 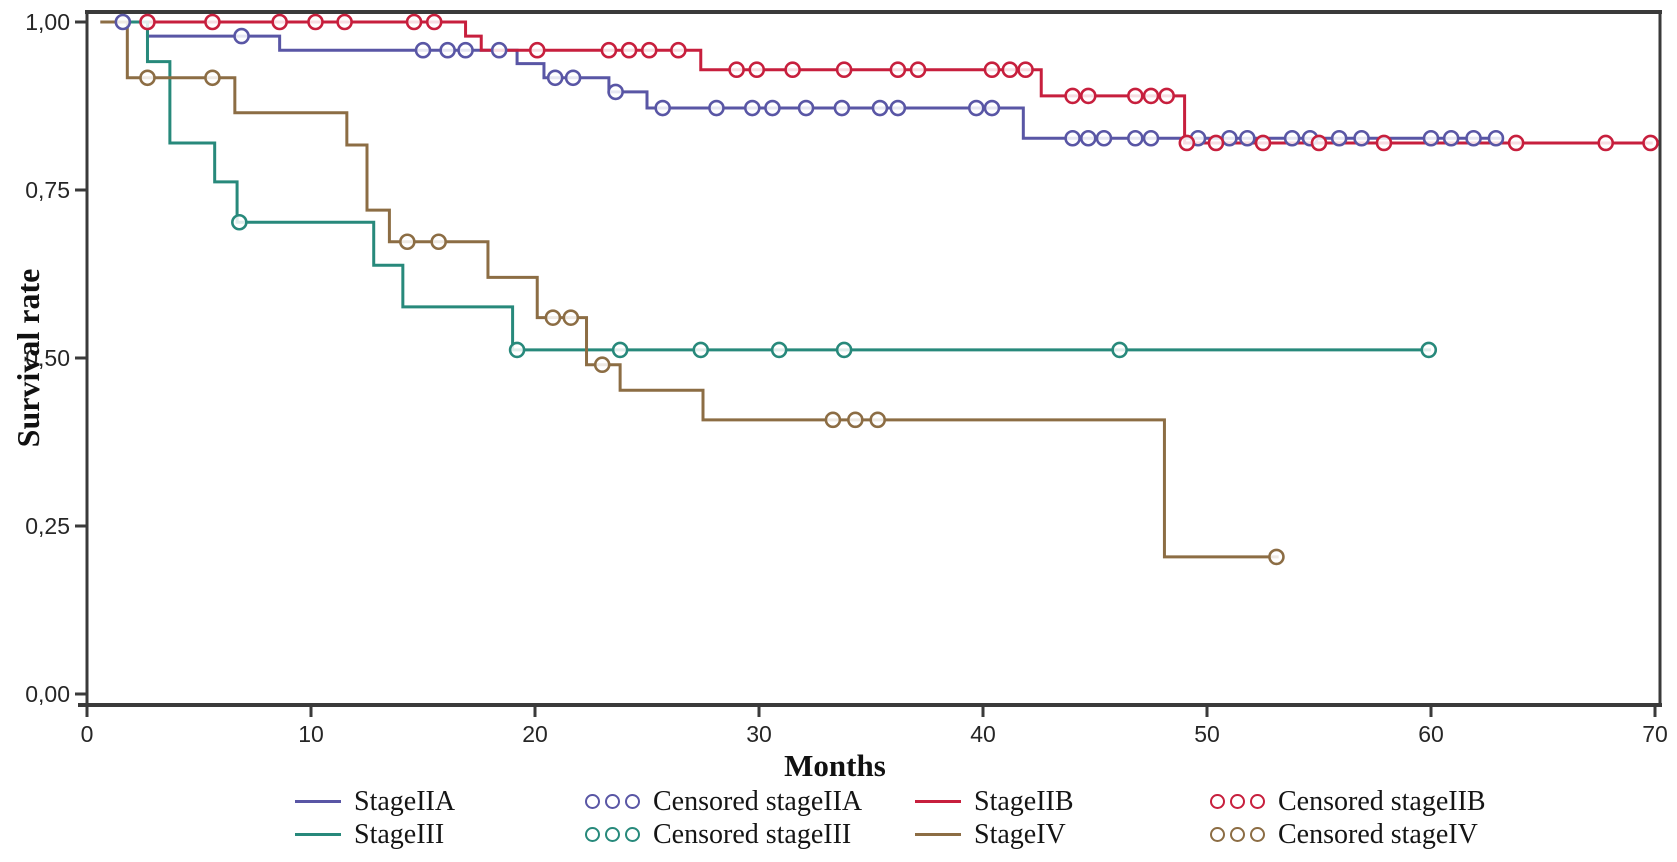 What do you see at coordinates (405, 801) in the screenshot?
I see `legend-item-label: StageIIA` at bounding box center [405, 801].